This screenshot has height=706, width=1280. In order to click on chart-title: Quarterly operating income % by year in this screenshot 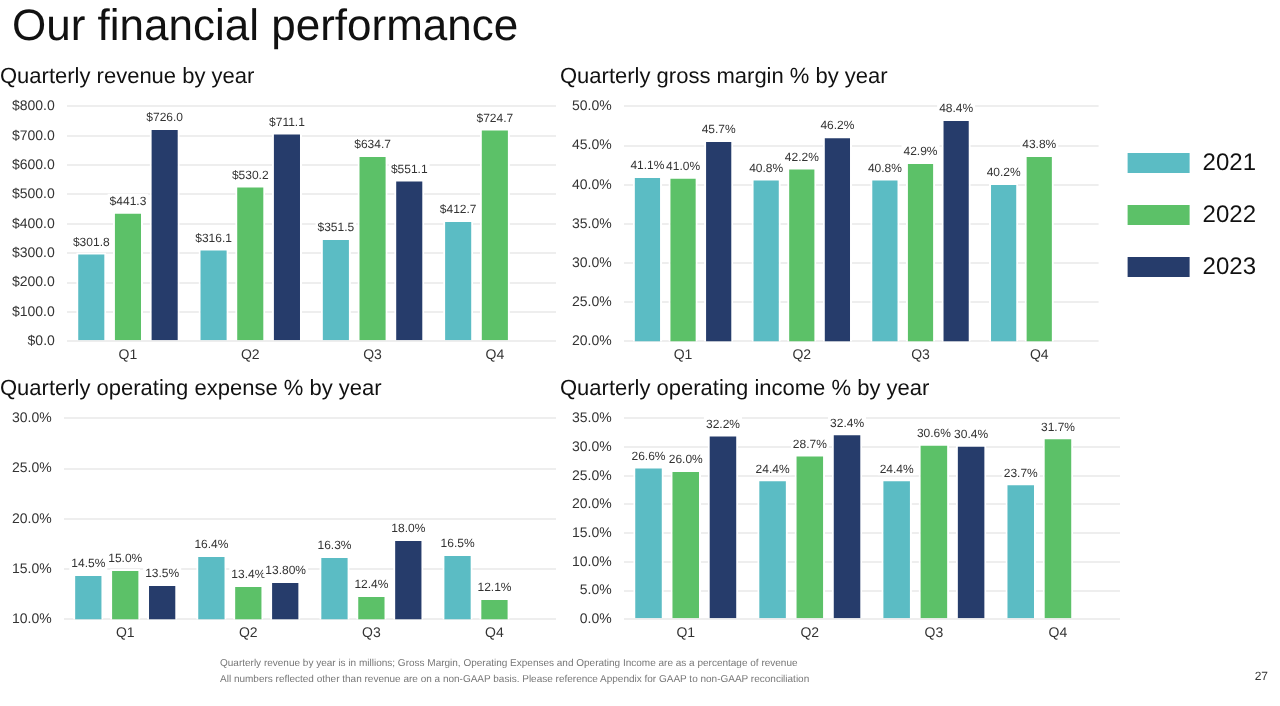, I will do `click(745, 389)`.